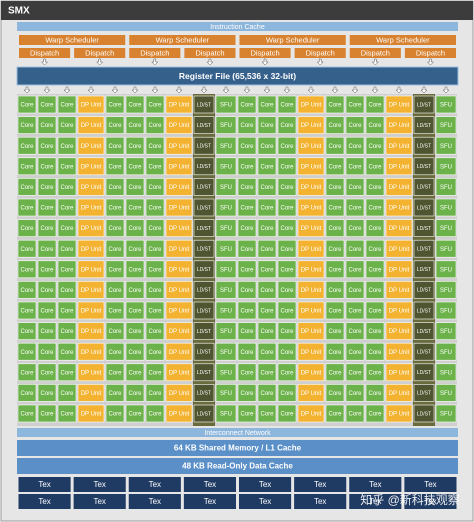 The image size is (474, 522). I want to click on instruction-cache-label: Instruction Cache, so click(237, 27).